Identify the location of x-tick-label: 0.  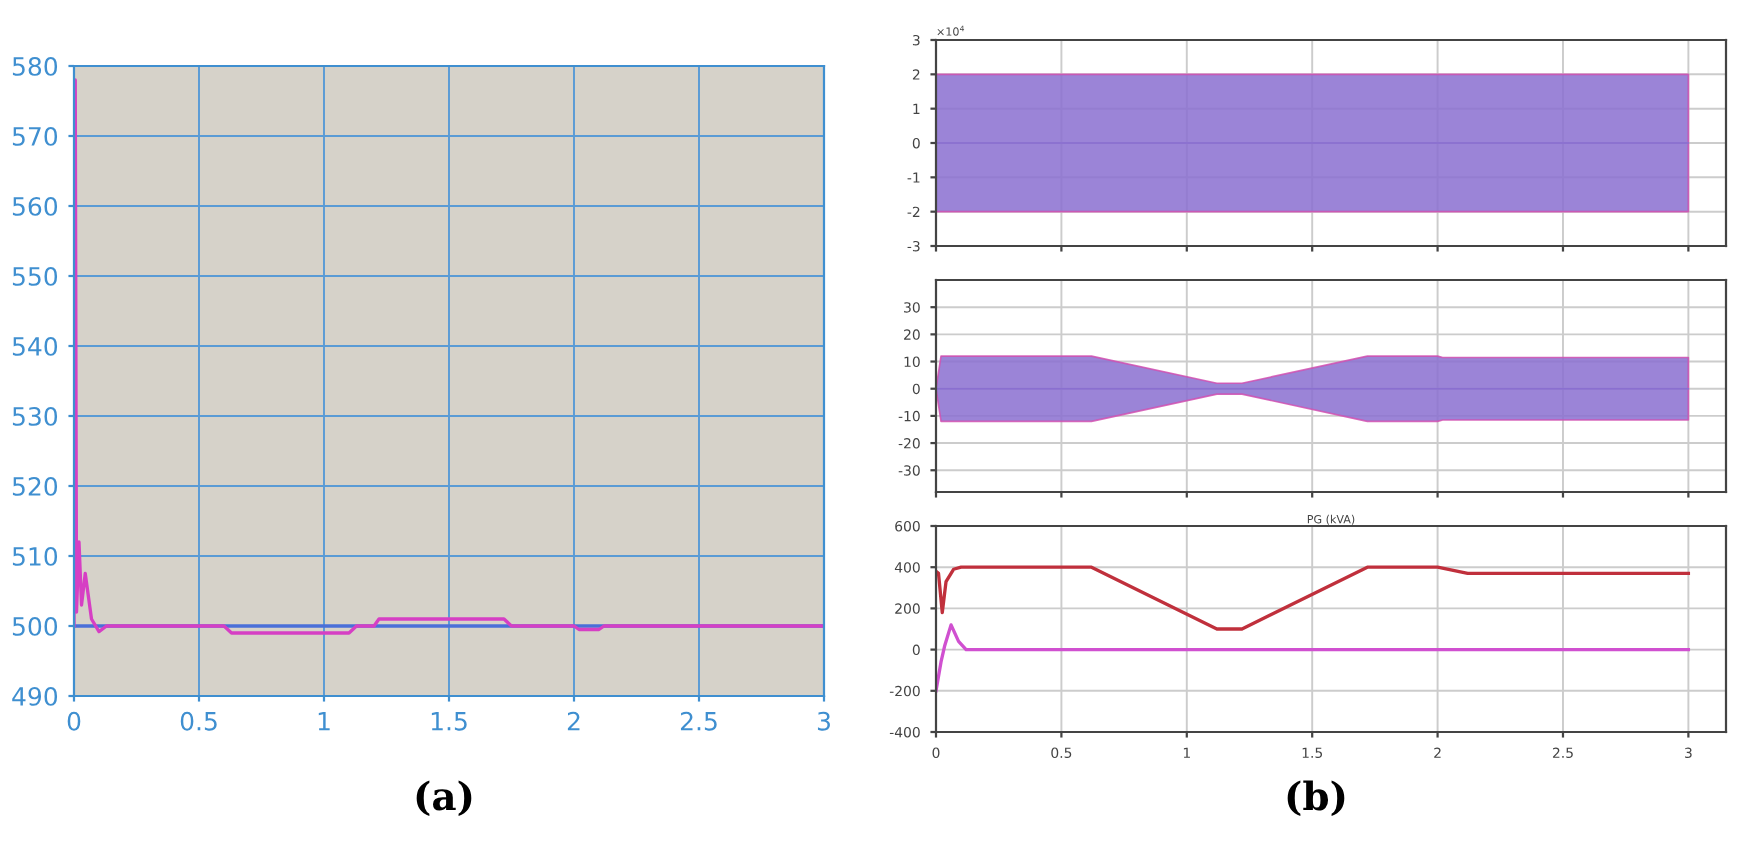
(74, 721).